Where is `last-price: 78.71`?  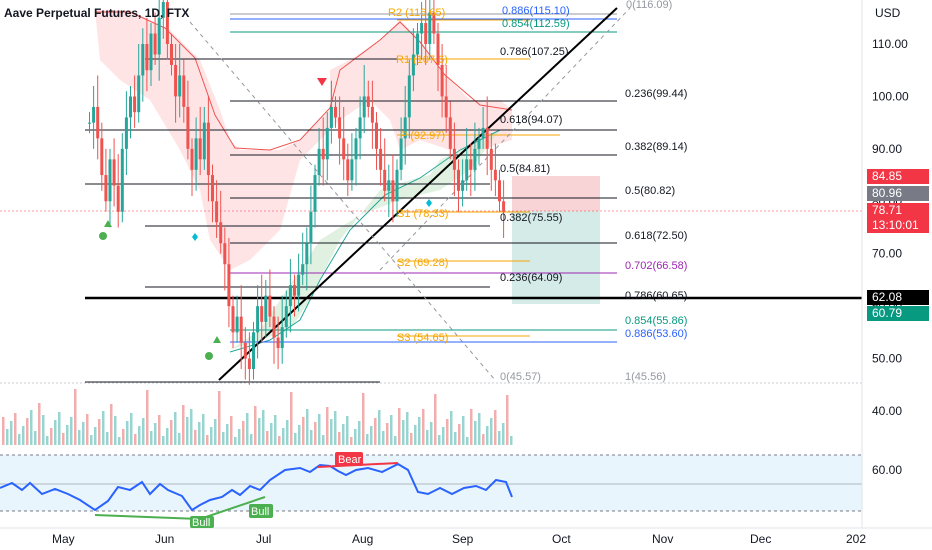
last-price: 78.71 is located at coordinates (887, 210).